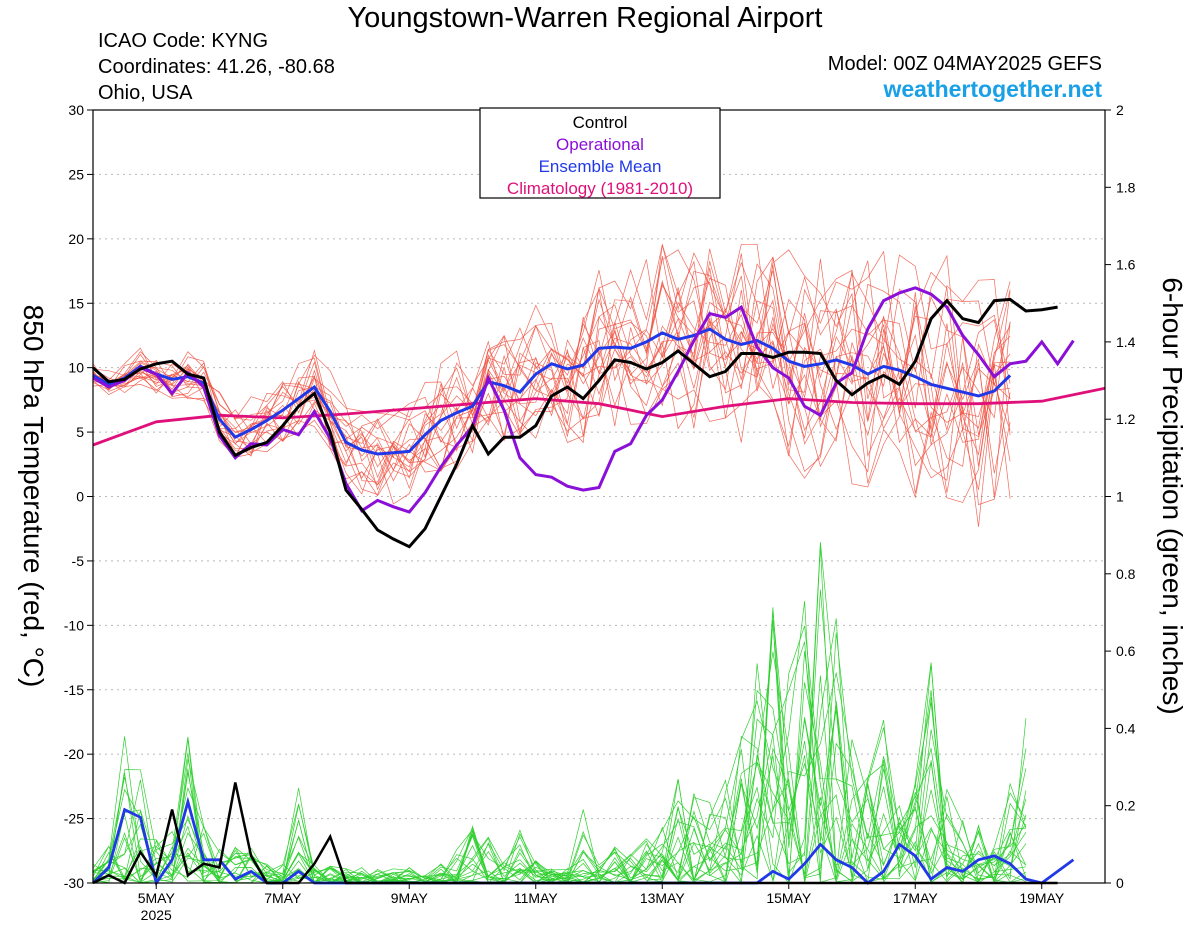  Describe the element at coordinates (964, 64) in the screenshot. I see `model-run: Model: 00Z 04MAY2025 GEFS` at that location.